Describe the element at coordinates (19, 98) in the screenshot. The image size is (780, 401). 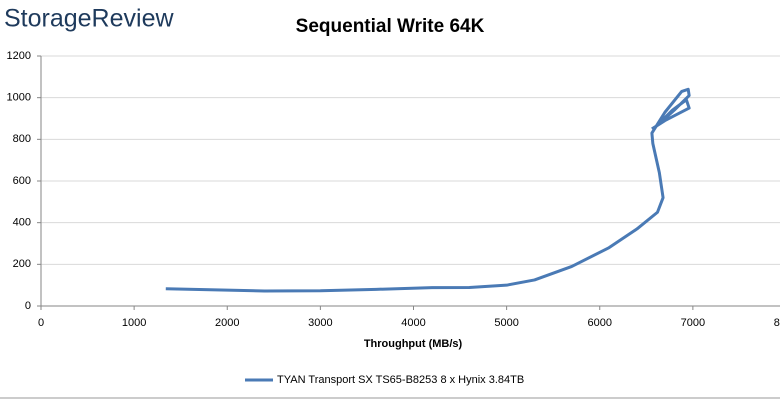
I see `y-tick-label: 1000` at that location.